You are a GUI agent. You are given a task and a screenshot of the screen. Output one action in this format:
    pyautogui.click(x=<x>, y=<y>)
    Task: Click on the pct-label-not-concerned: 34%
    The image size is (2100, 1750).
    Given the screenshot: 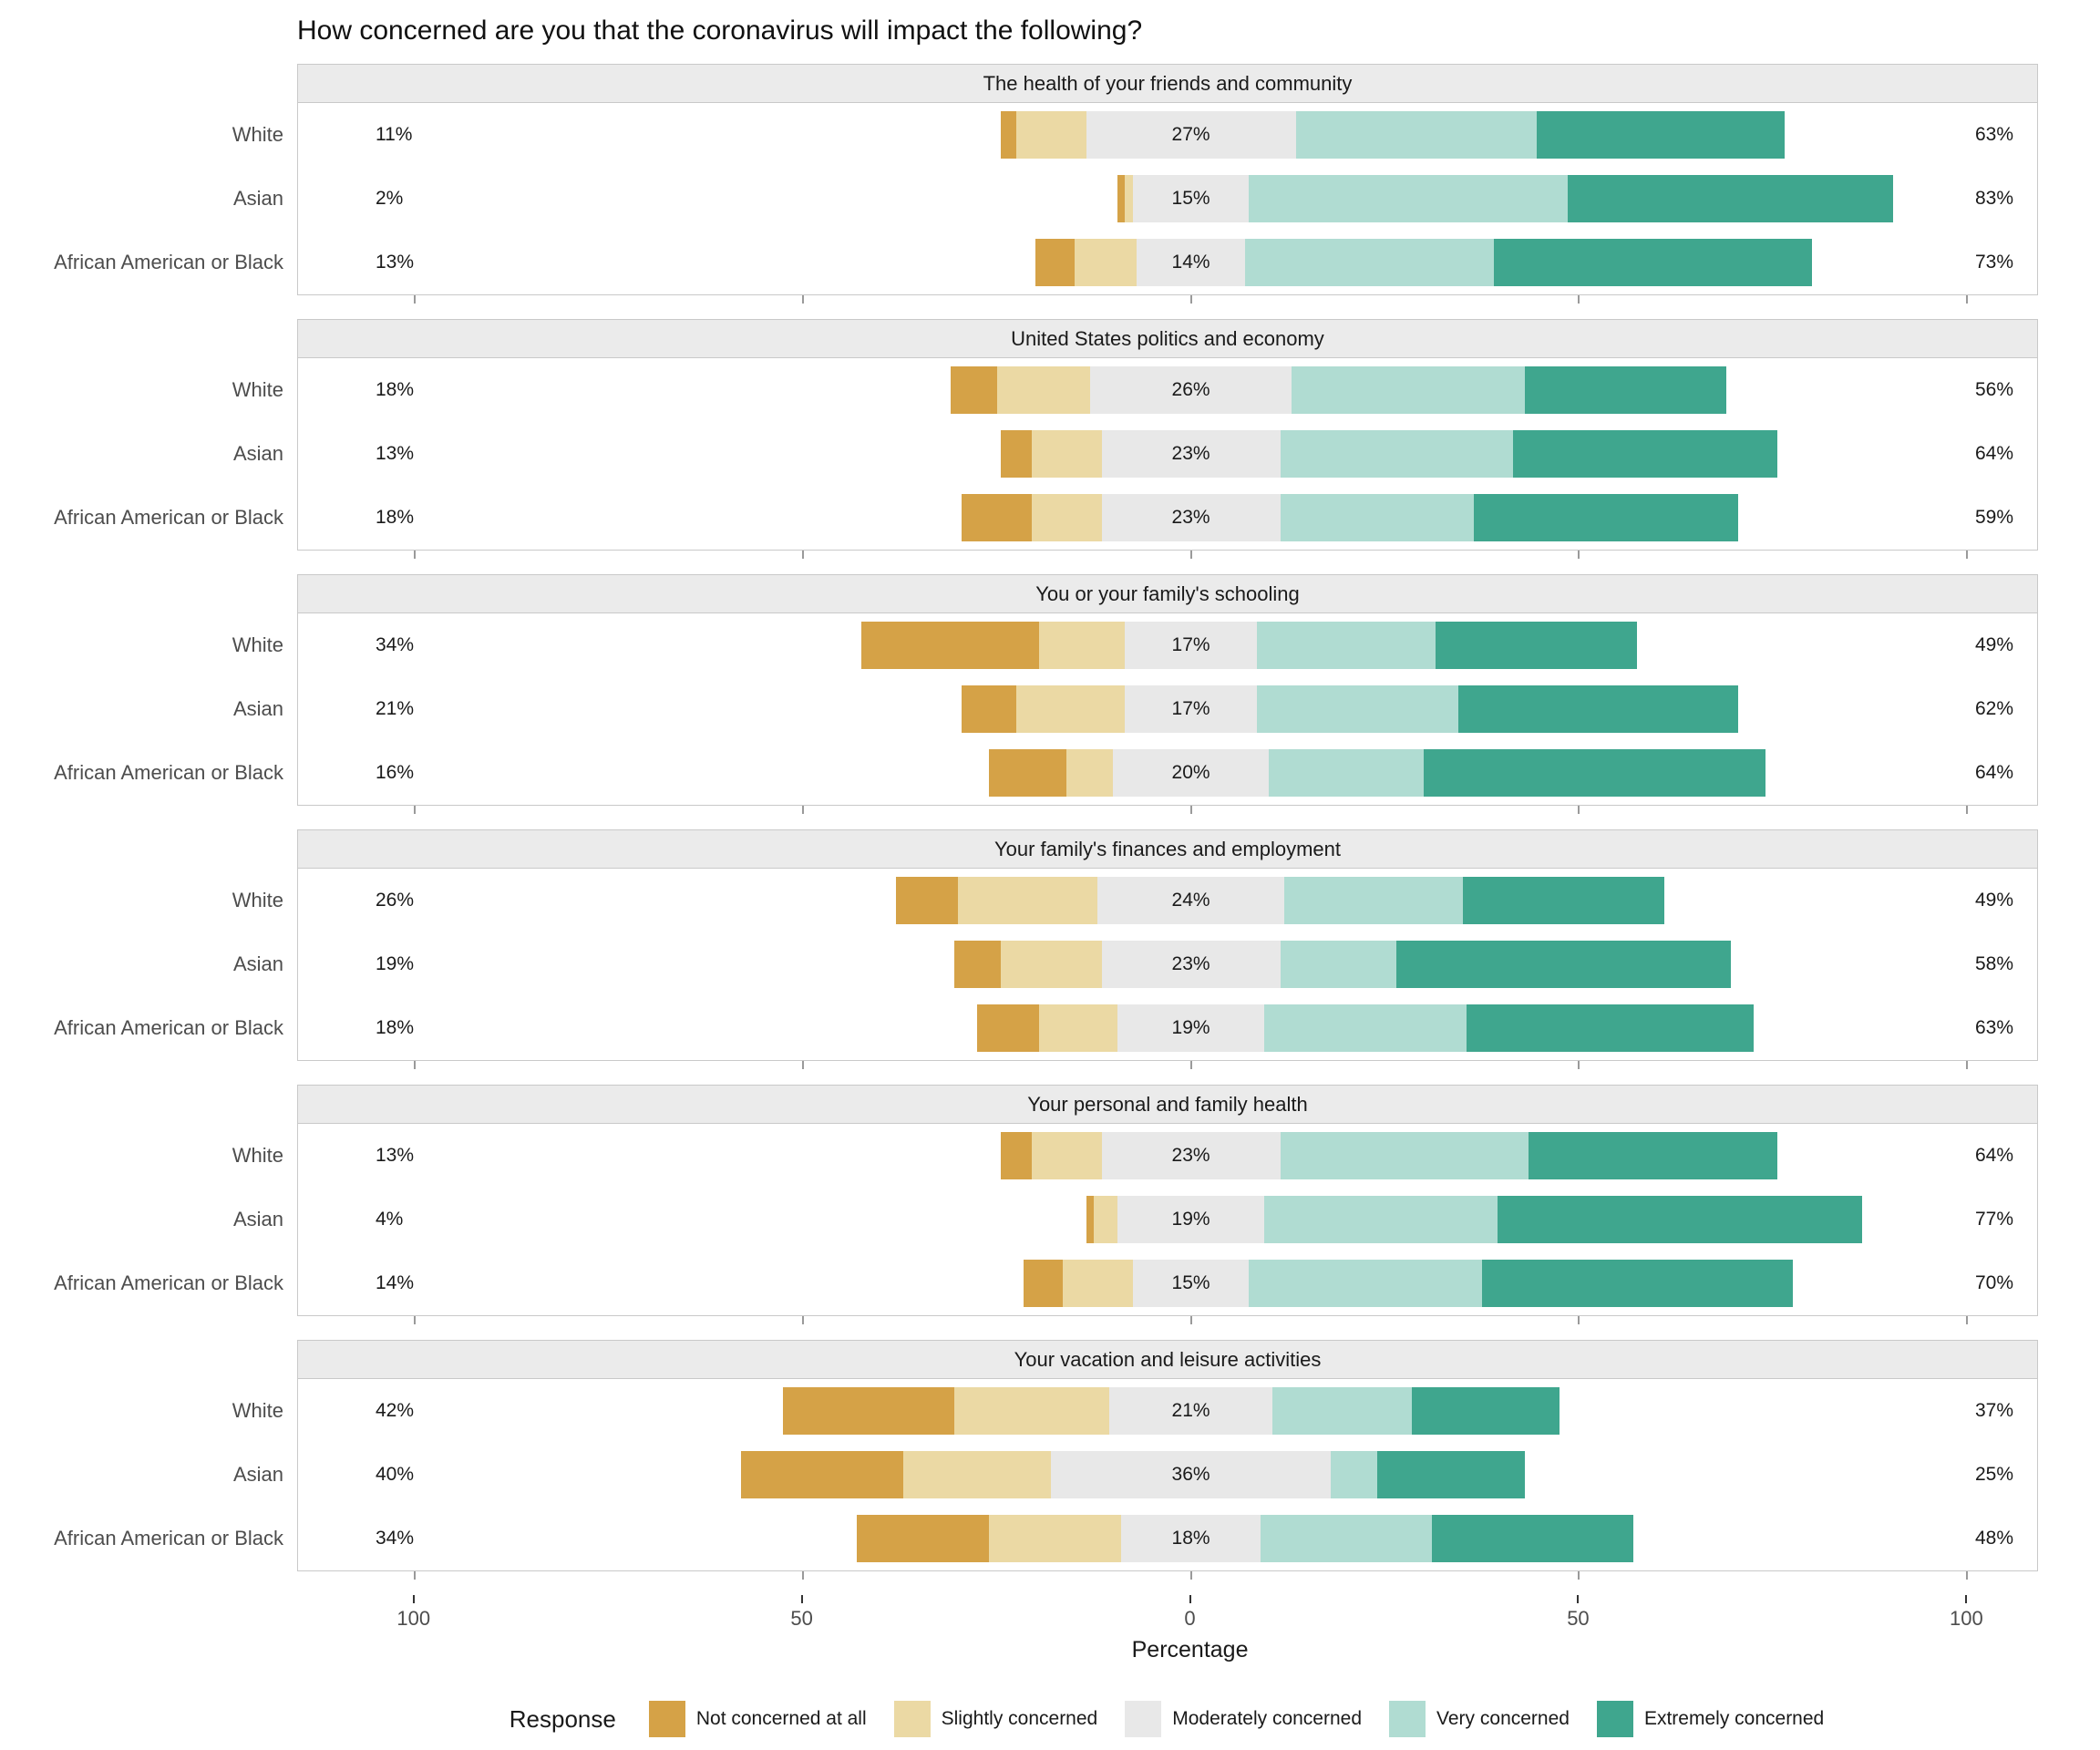 What is the action you would take?
    pyautogui.click(x=396, y=1539)
    